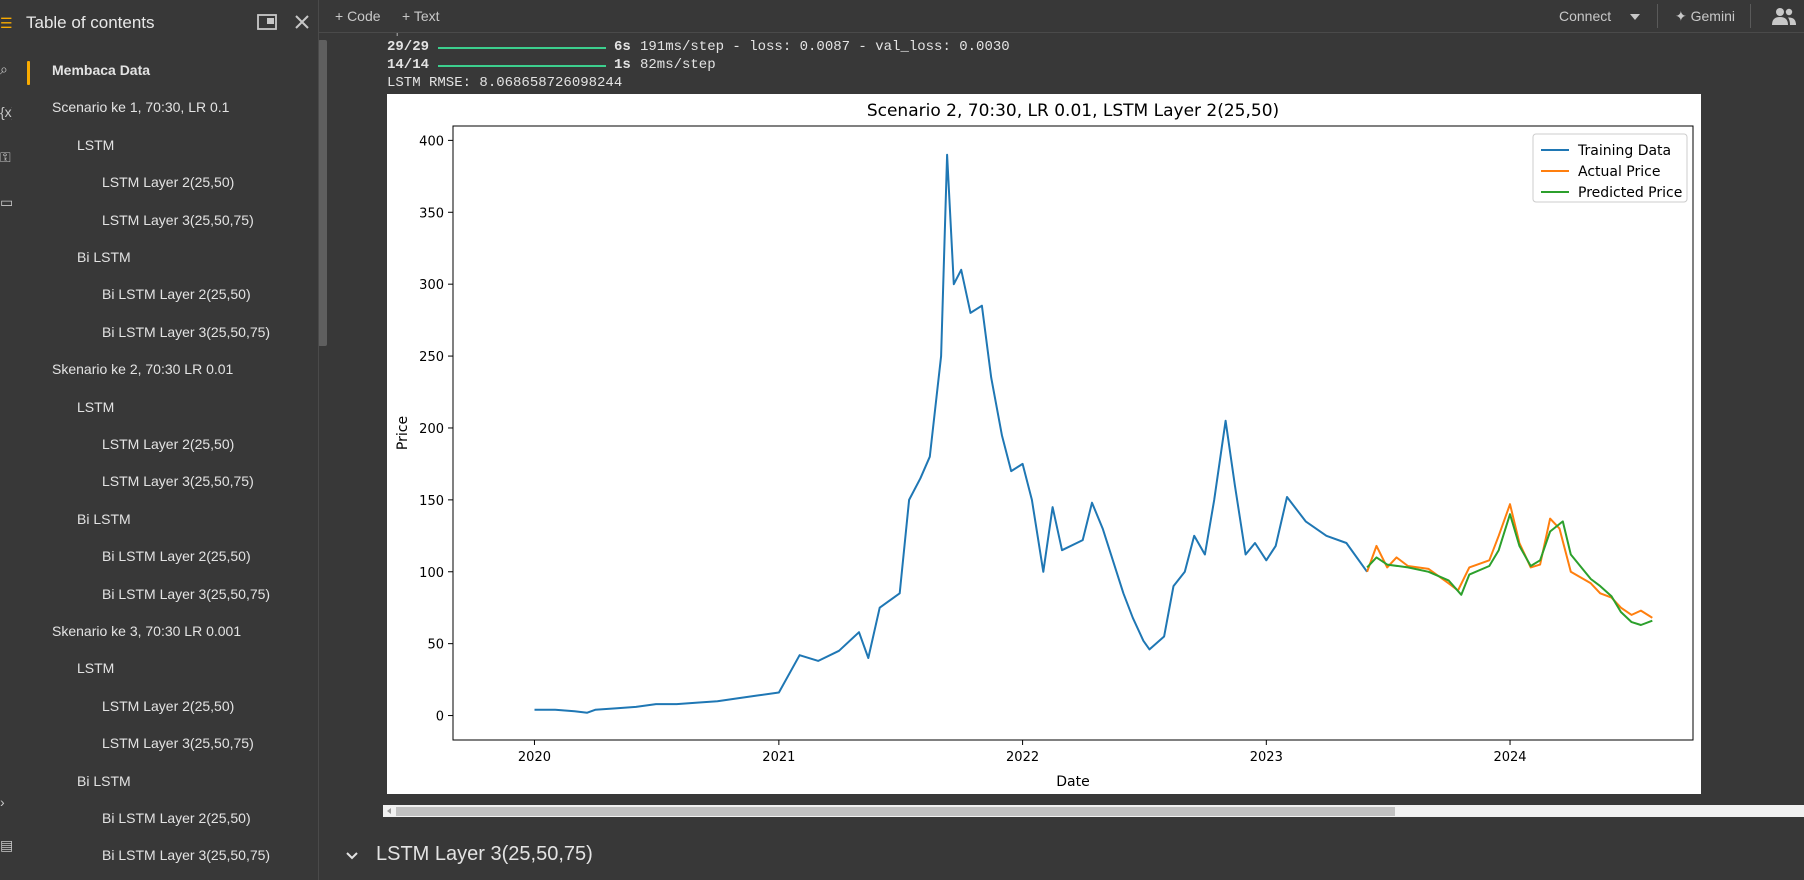 The width and height of the screenshot is (1804, 880). Describe the element at coordinates (1022, 757) in the screenshot. I see `x-tick-label: 2022` at that location.